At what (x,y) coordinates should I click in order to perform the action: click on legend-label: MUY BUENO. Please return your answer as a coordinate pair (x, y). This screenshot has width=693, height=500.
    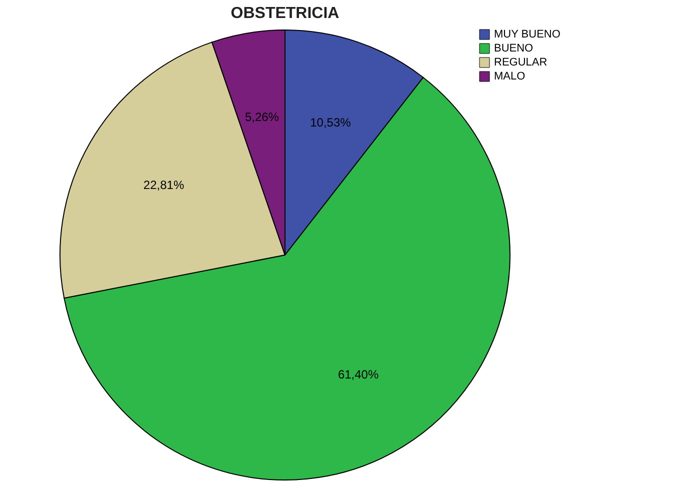
    Looking at the image, I should click on (527, 34).